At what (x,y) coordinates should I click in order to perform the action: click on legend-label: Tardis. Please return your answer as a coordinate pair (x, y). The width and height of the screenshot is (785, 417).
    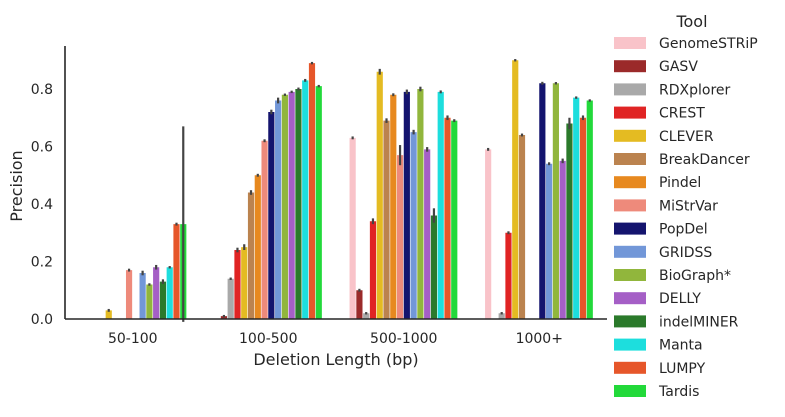
    Looking at the image, I should click on (678, 392).